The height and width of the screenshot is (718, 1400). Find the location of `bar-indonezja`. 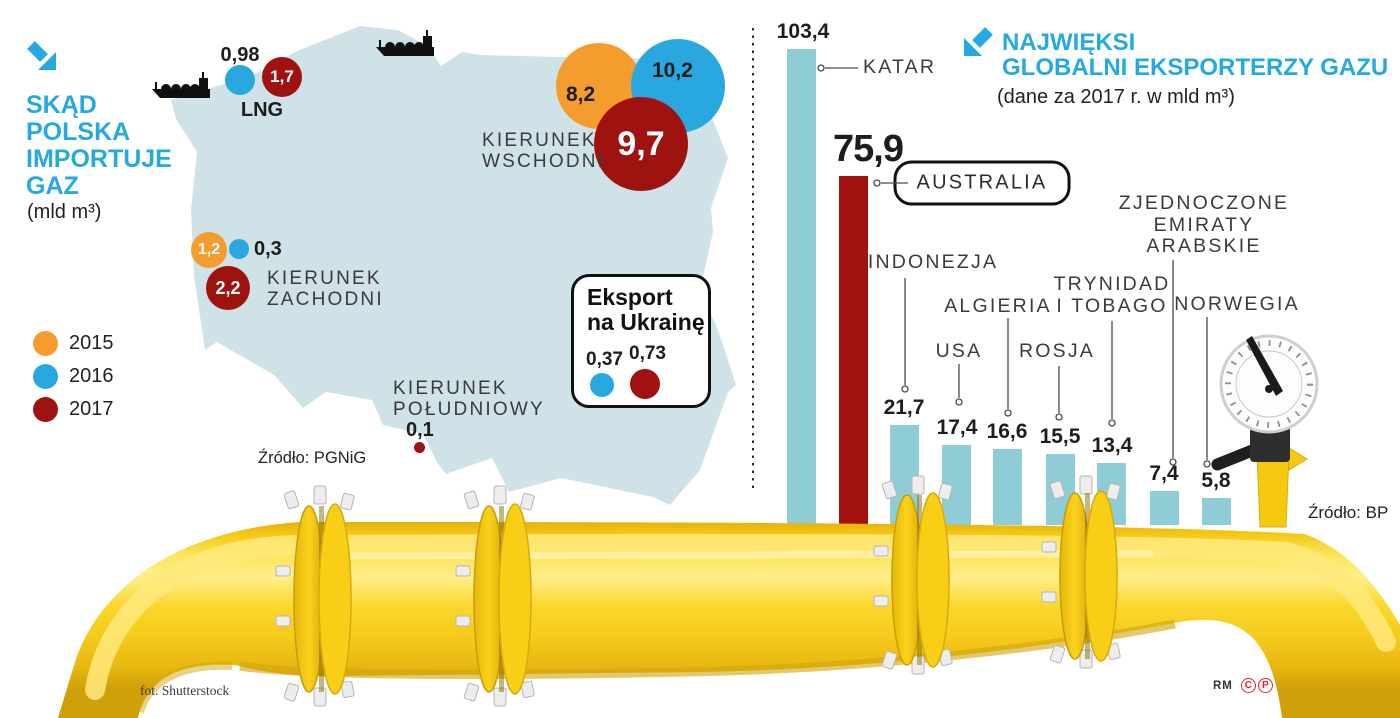

bar-indonezja is located at coordinates (904, 475).